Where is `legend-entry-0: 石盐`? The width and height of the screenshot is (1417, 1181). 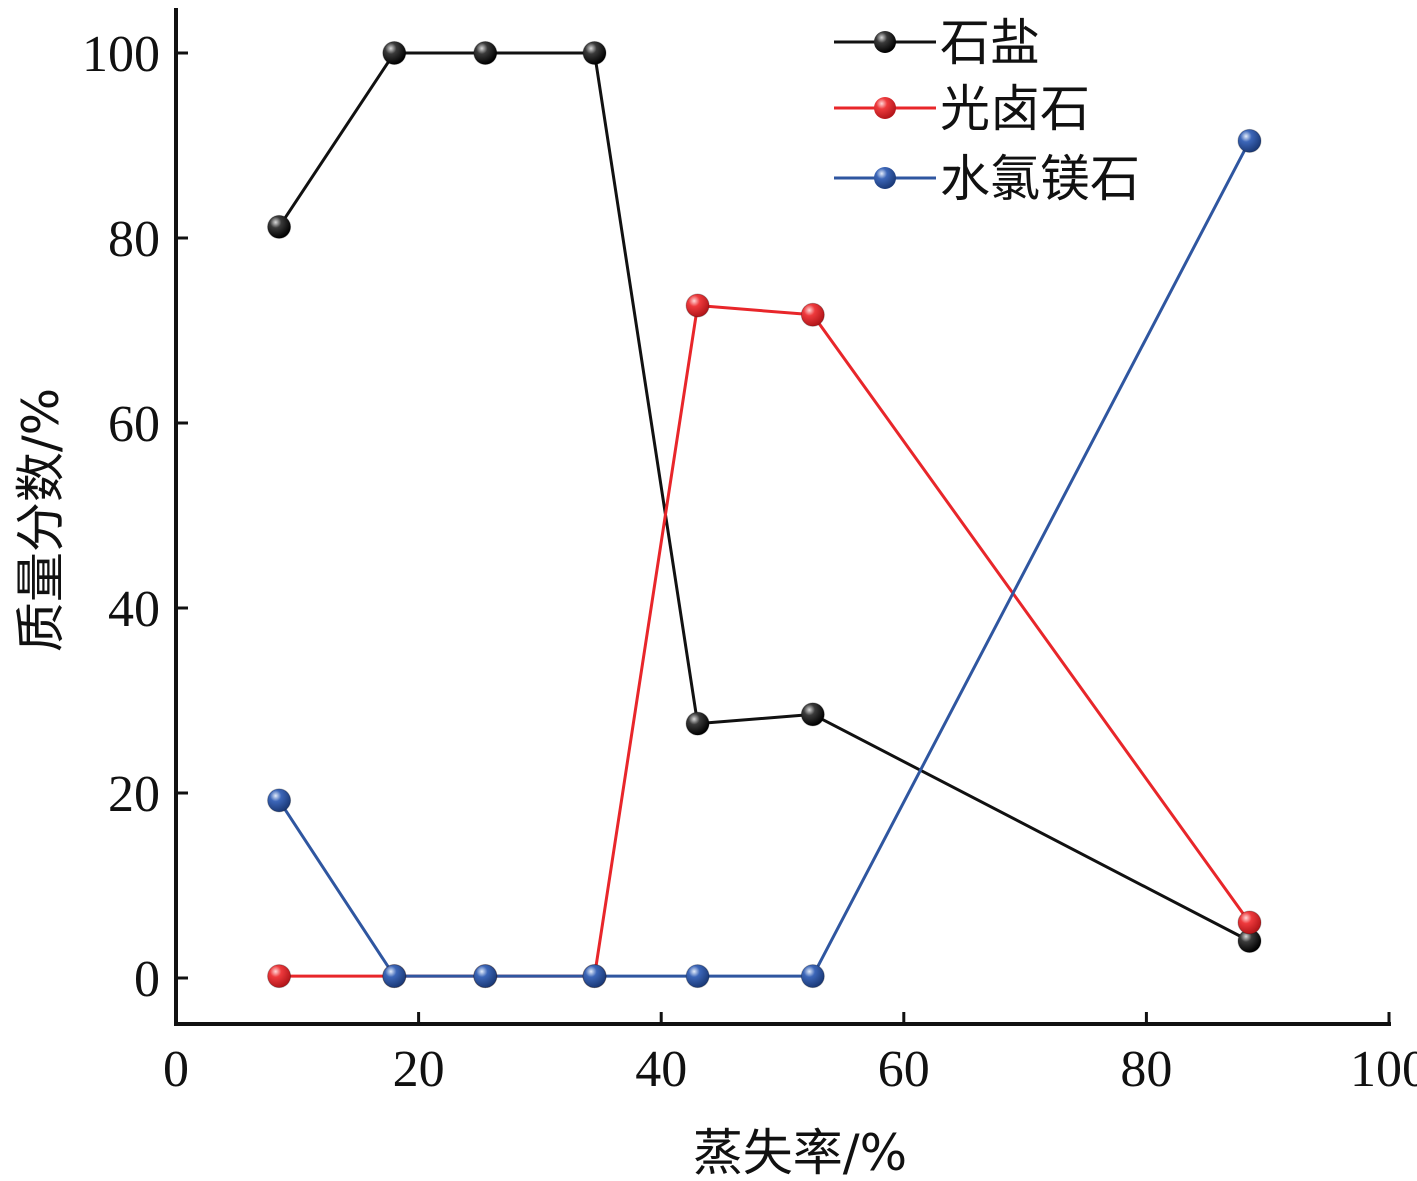
legend-entry-0: 石盐 is located at coordinates (937, 43).